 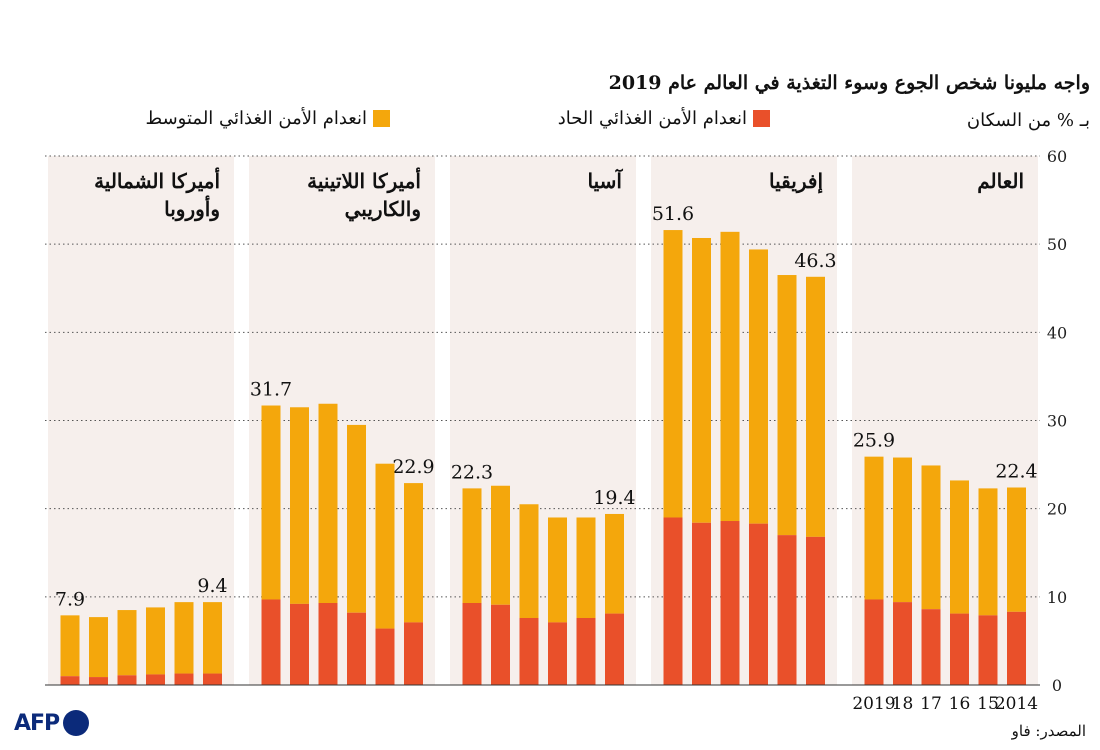 What do you see at coordinates (1057, 156) in the screenshot?
I see `y-tick-label-60: 60` at bounding box center [1057, 156].